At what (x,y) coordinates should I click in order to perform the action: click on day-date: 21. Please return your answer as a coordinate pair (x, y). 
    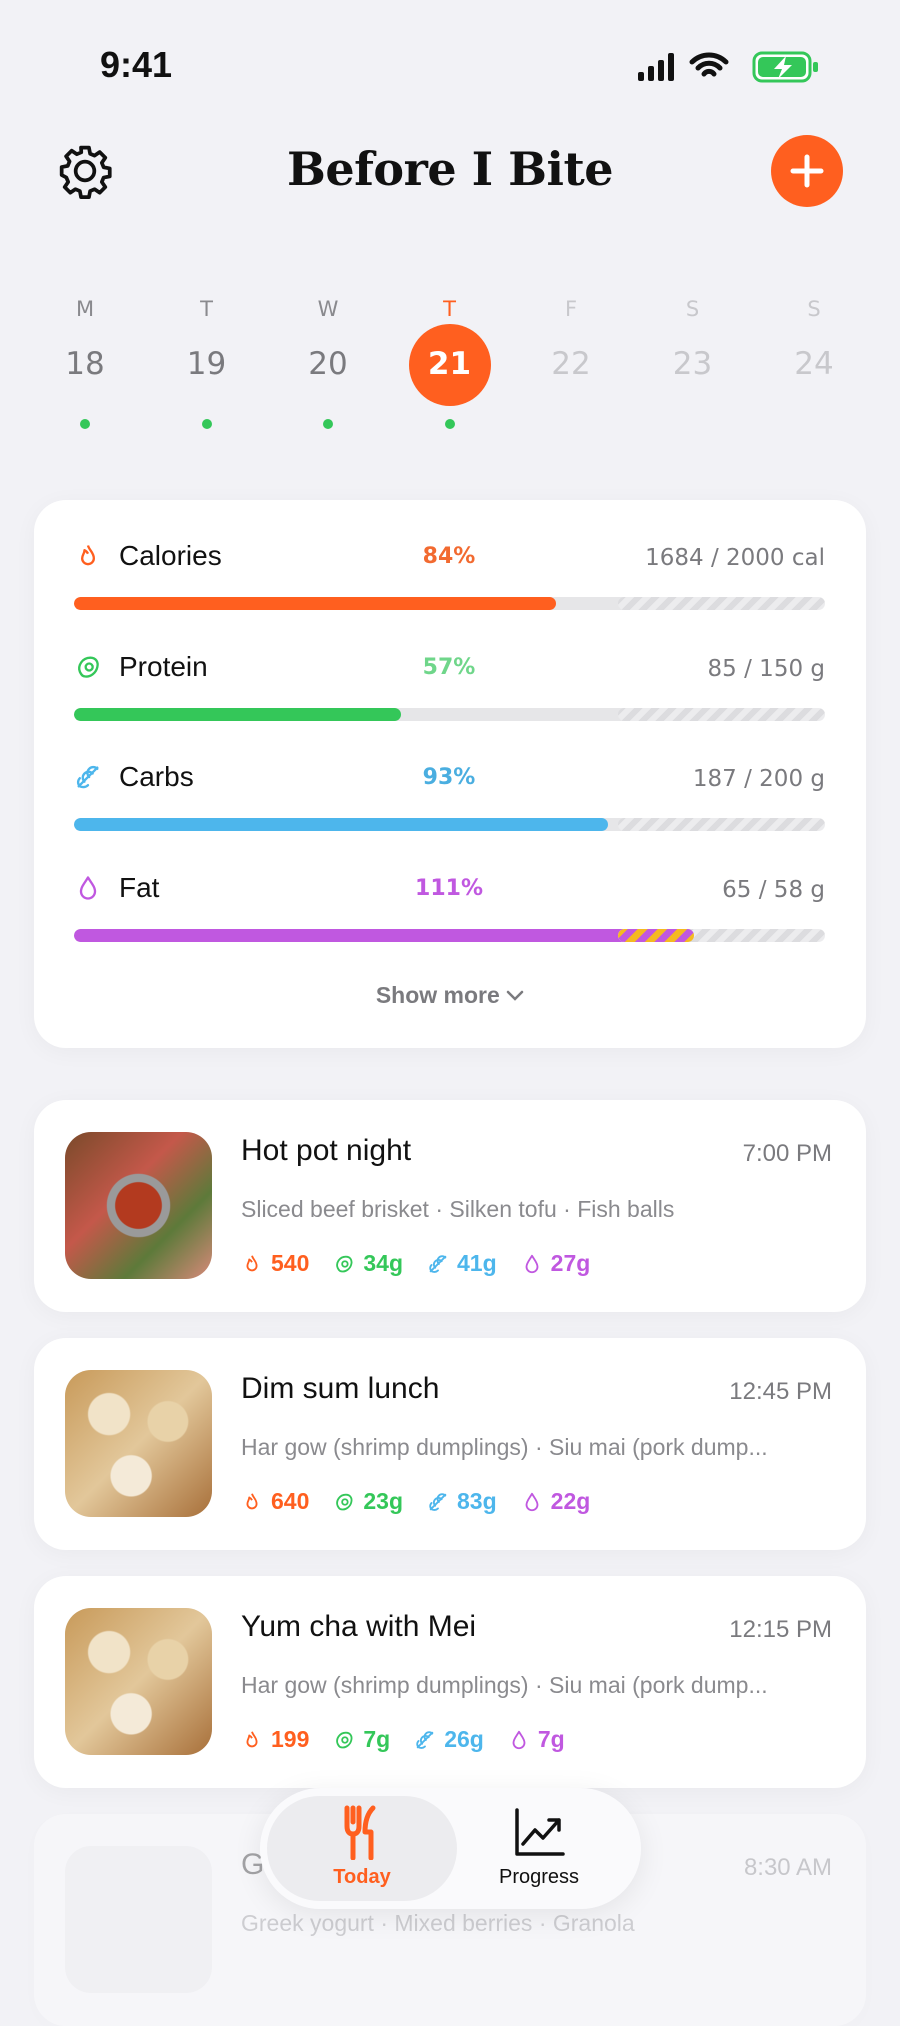
    Looking at the image, I should click on (449, 364).